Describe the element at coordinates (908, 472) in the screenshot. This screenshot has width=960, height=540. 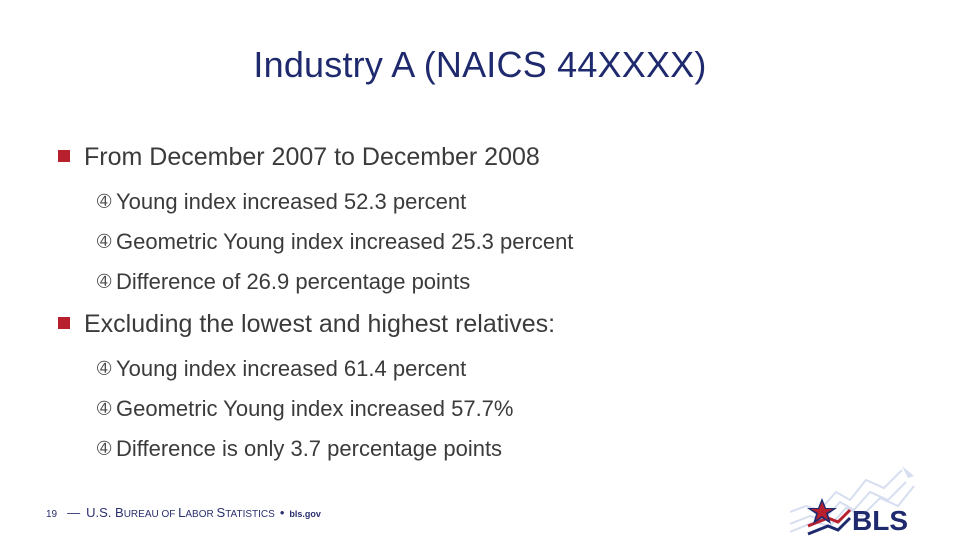
I see `arrow-head-icon` at that location.